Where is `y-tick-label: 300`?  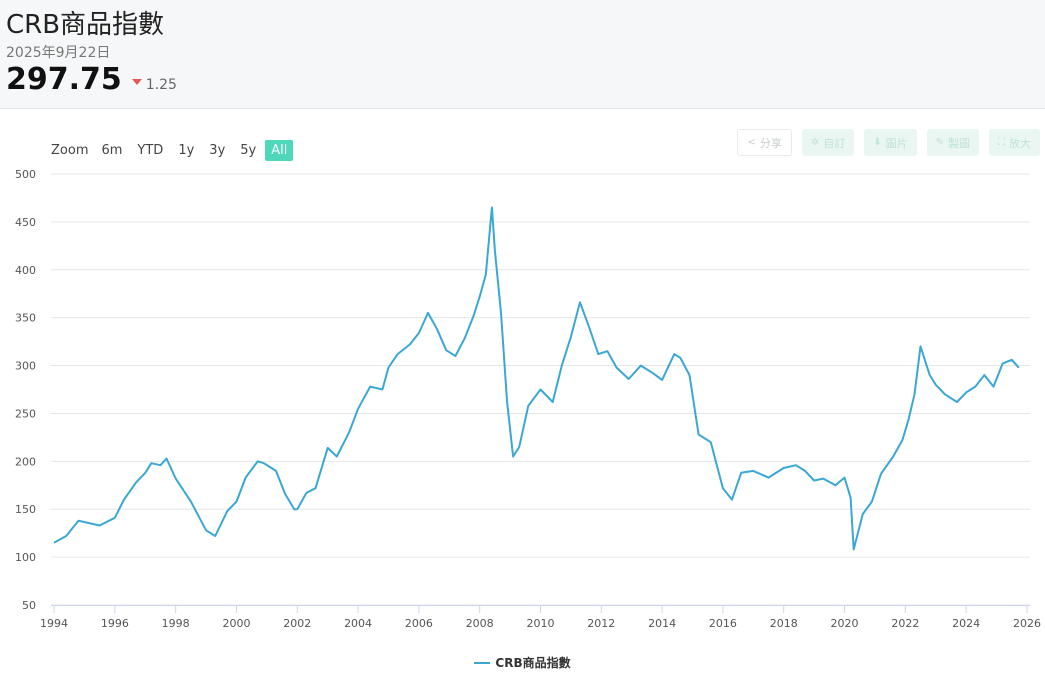 y-tick-label: 300 is located at coordinates (25, 366).